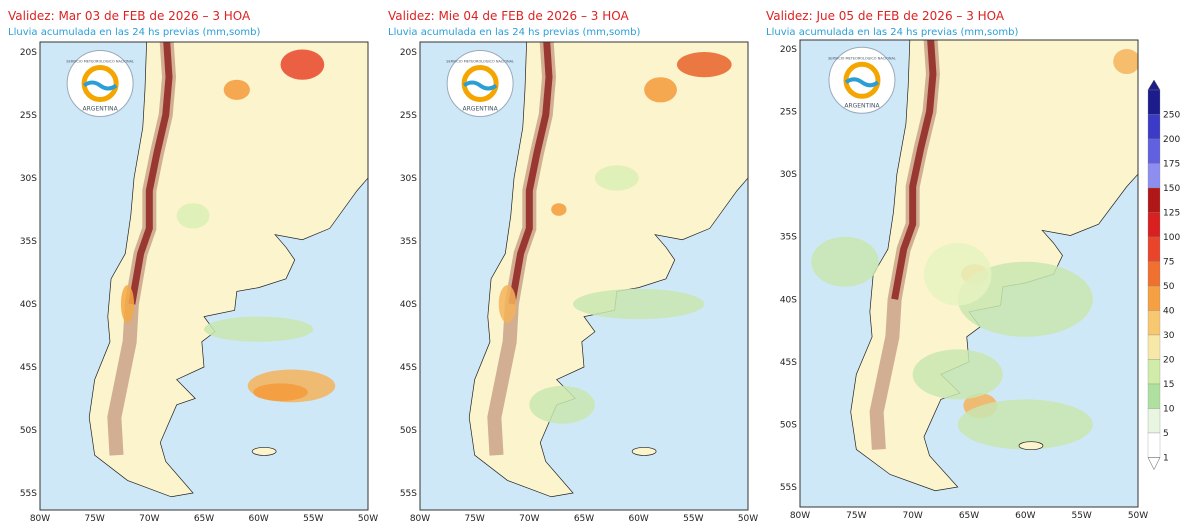  Describe the element at coordinates (788, 113) in the screenshot. I see `lat-label: 25S` at that location.